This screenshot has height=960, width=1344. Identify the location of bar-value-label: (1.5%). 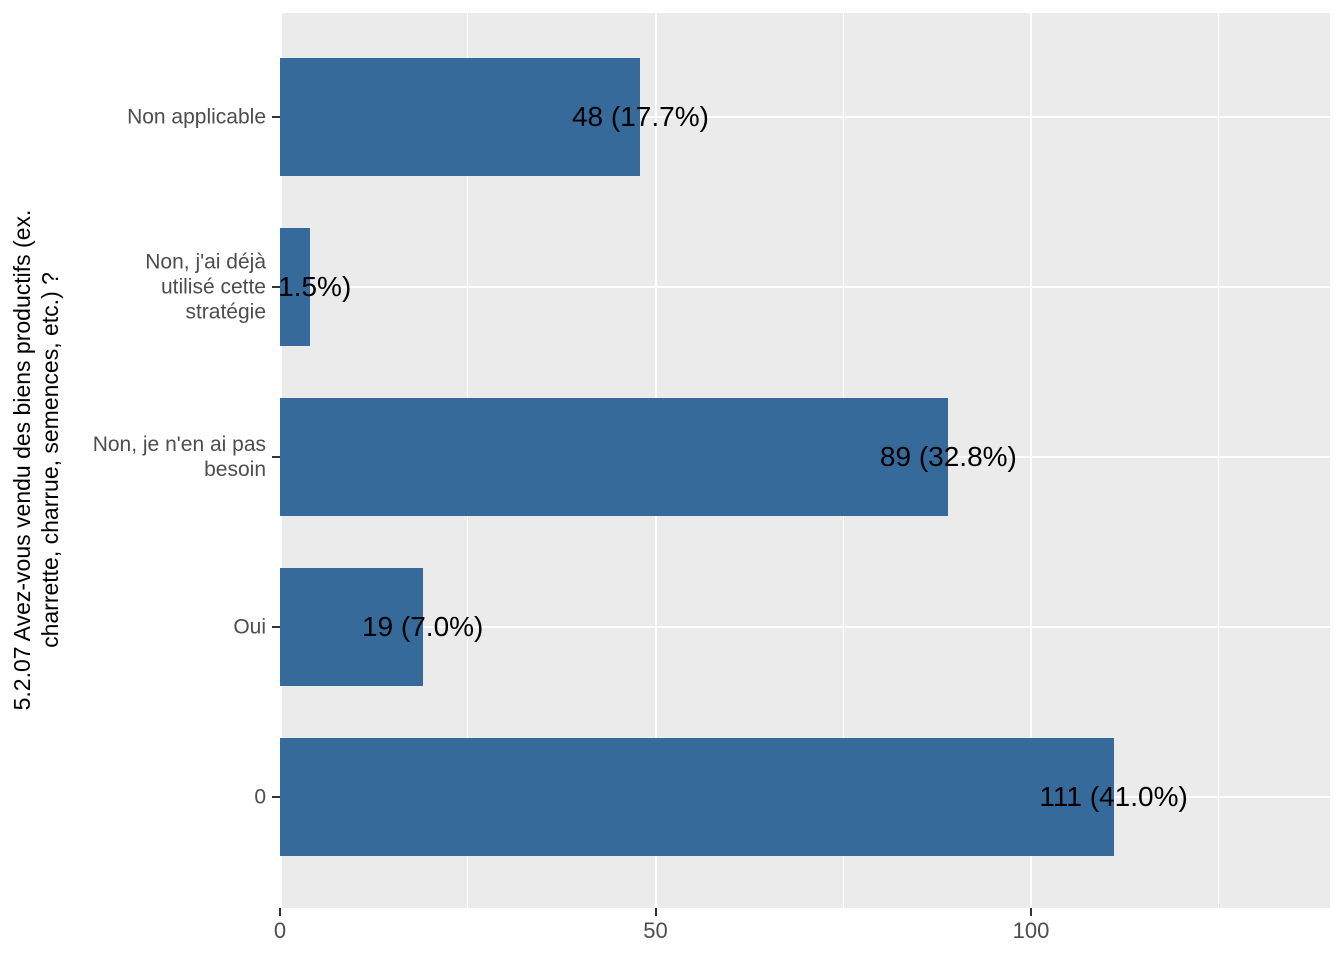
(316, 286).